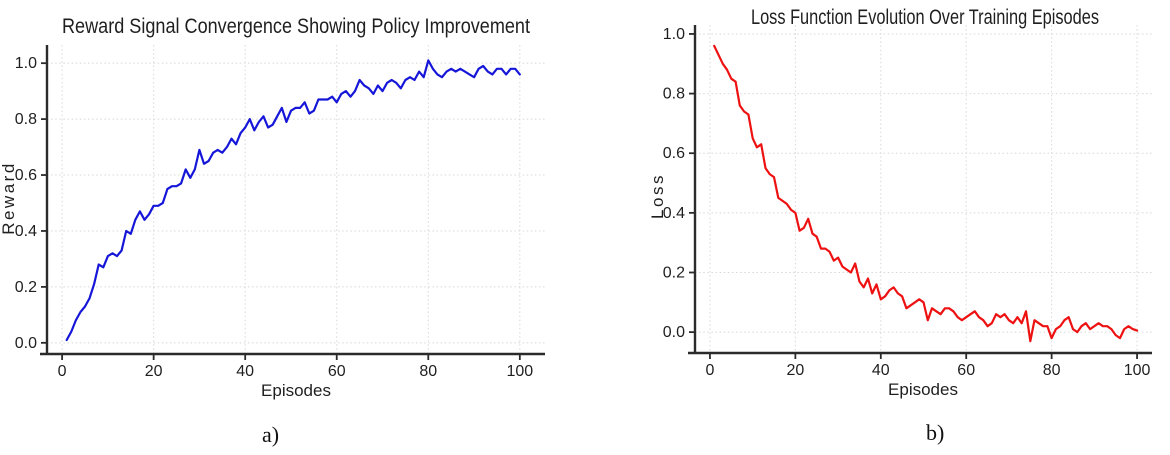  Describe the element at coordinates (271, 434) in the screenshot. I see `subfigure-caption-a: a)` at that location.